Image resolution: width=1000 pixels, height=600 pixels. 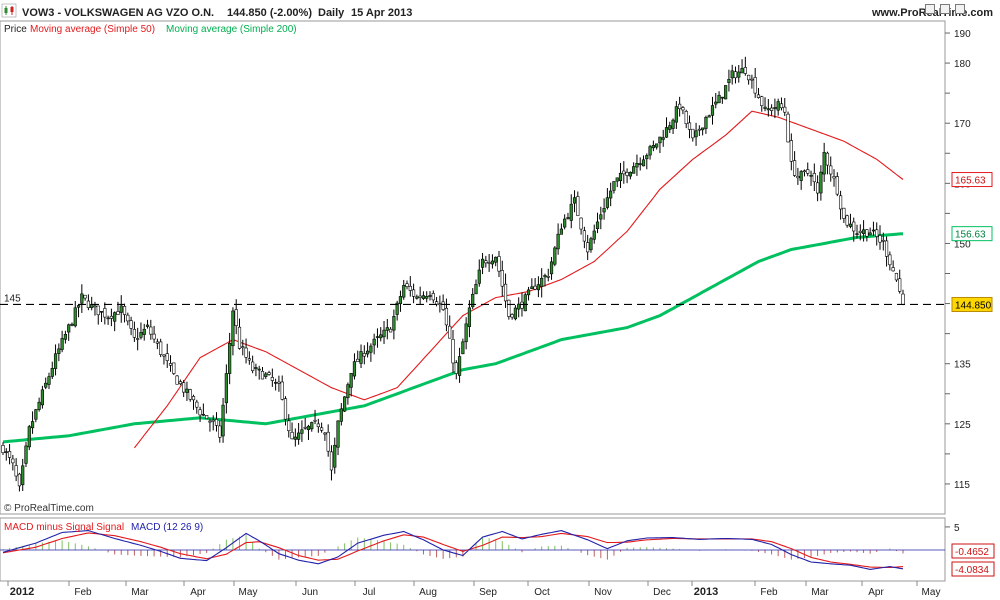 What do you see at coordinates (22, 592) in the screenshot?
I see `time-tick-label: 2012` at bounding box center [22, 592].